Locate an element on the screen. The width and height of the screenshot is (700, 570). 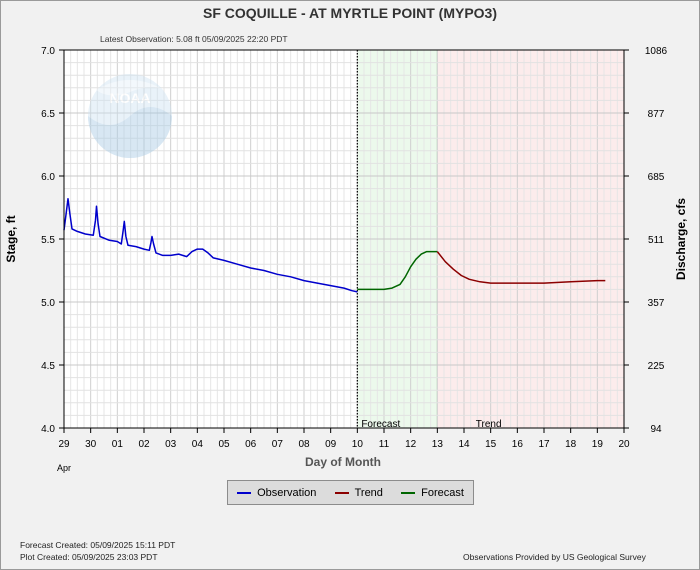
legend-item-observation: Observation is located at coordinates (276, 493).